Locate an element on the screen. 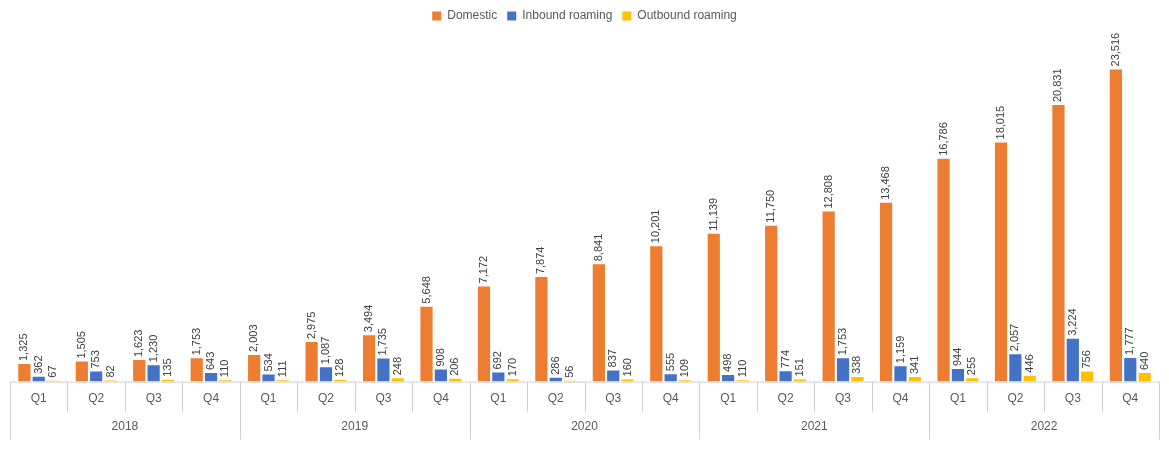  data-label: 135 is located at coordinates (167, 367).